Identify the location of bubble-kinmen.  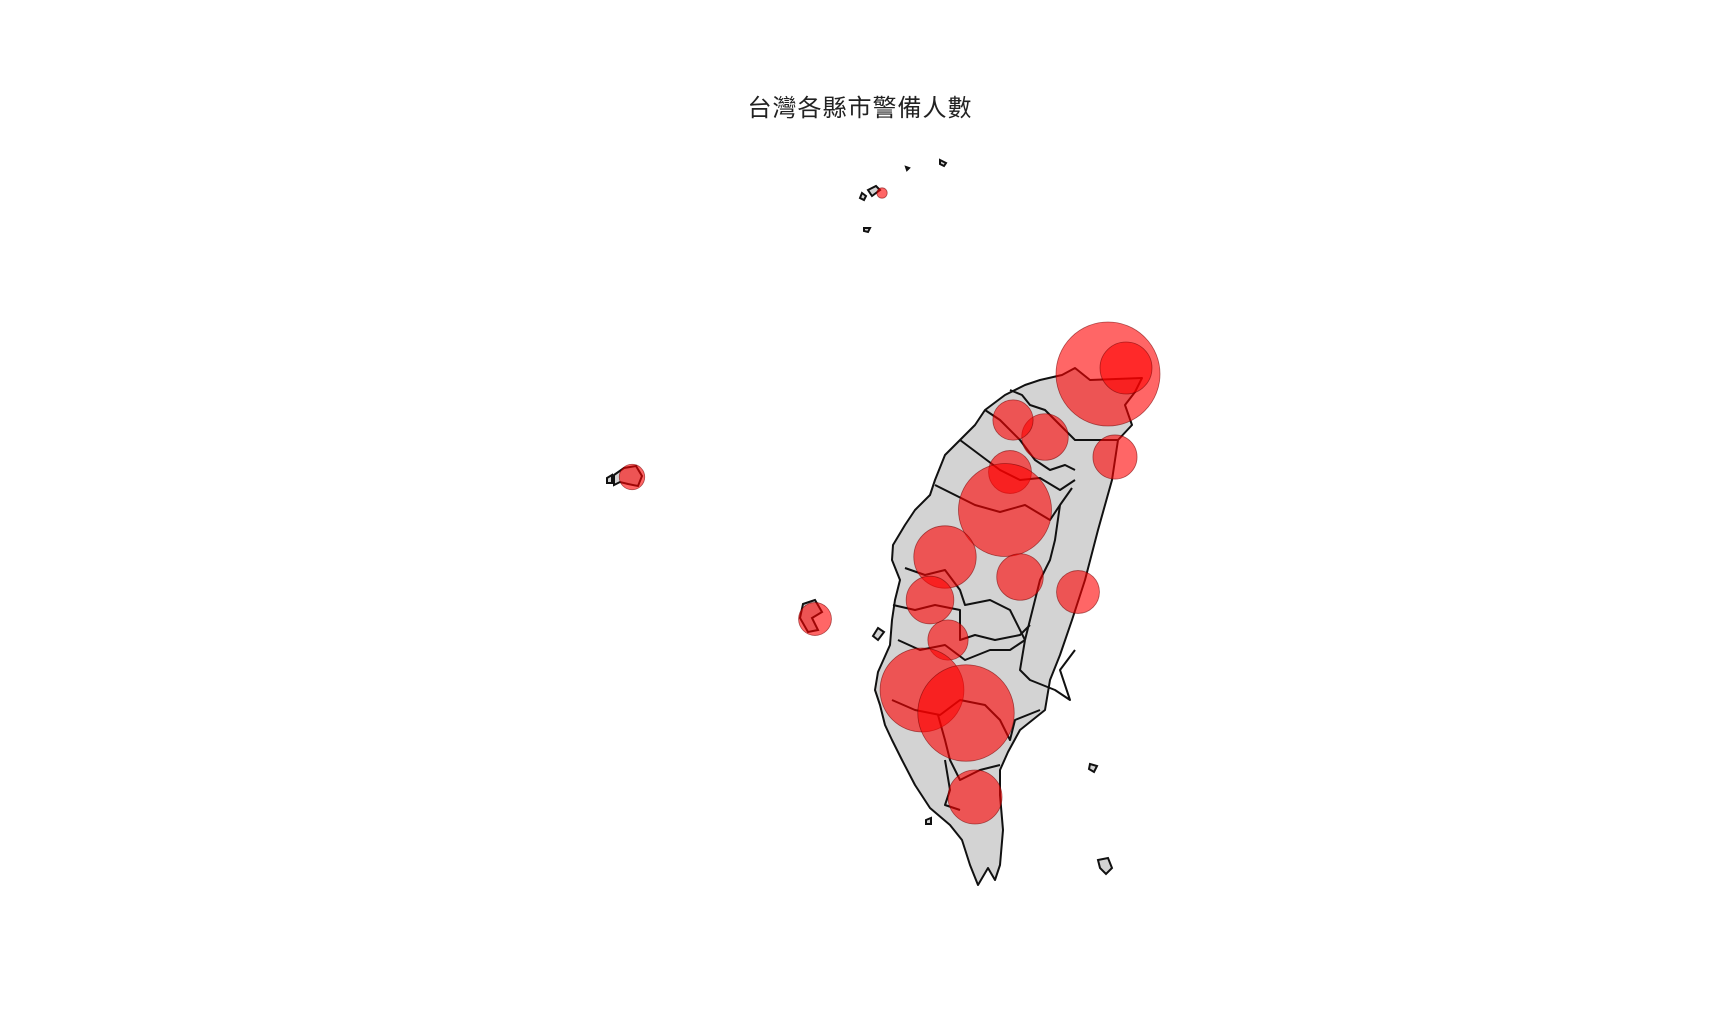
(632, 477).